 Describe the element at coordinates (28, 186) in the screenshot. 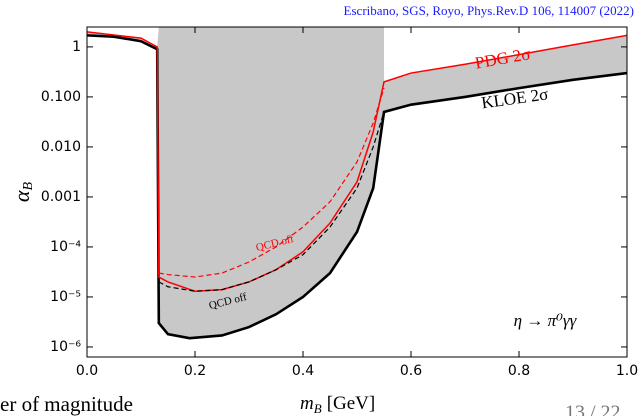

I see `y-label-sub: B` at that location.